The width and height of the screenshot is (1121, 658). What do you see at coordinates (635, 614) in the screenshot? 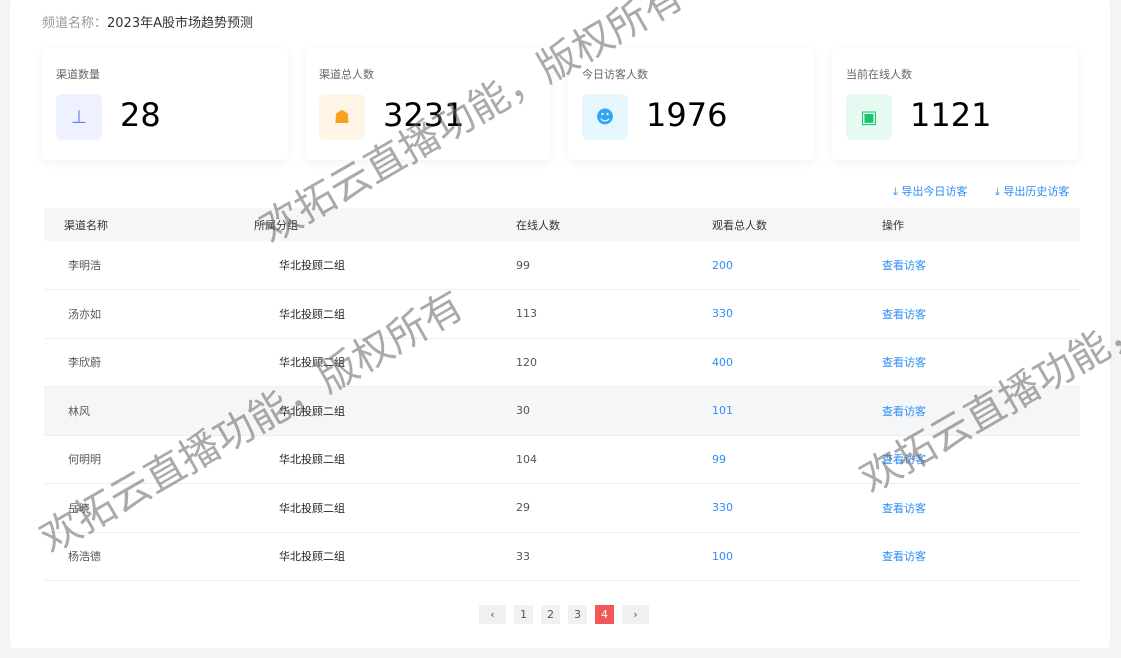
I see `next-page-button: ›` at bounding box center [635, 614].